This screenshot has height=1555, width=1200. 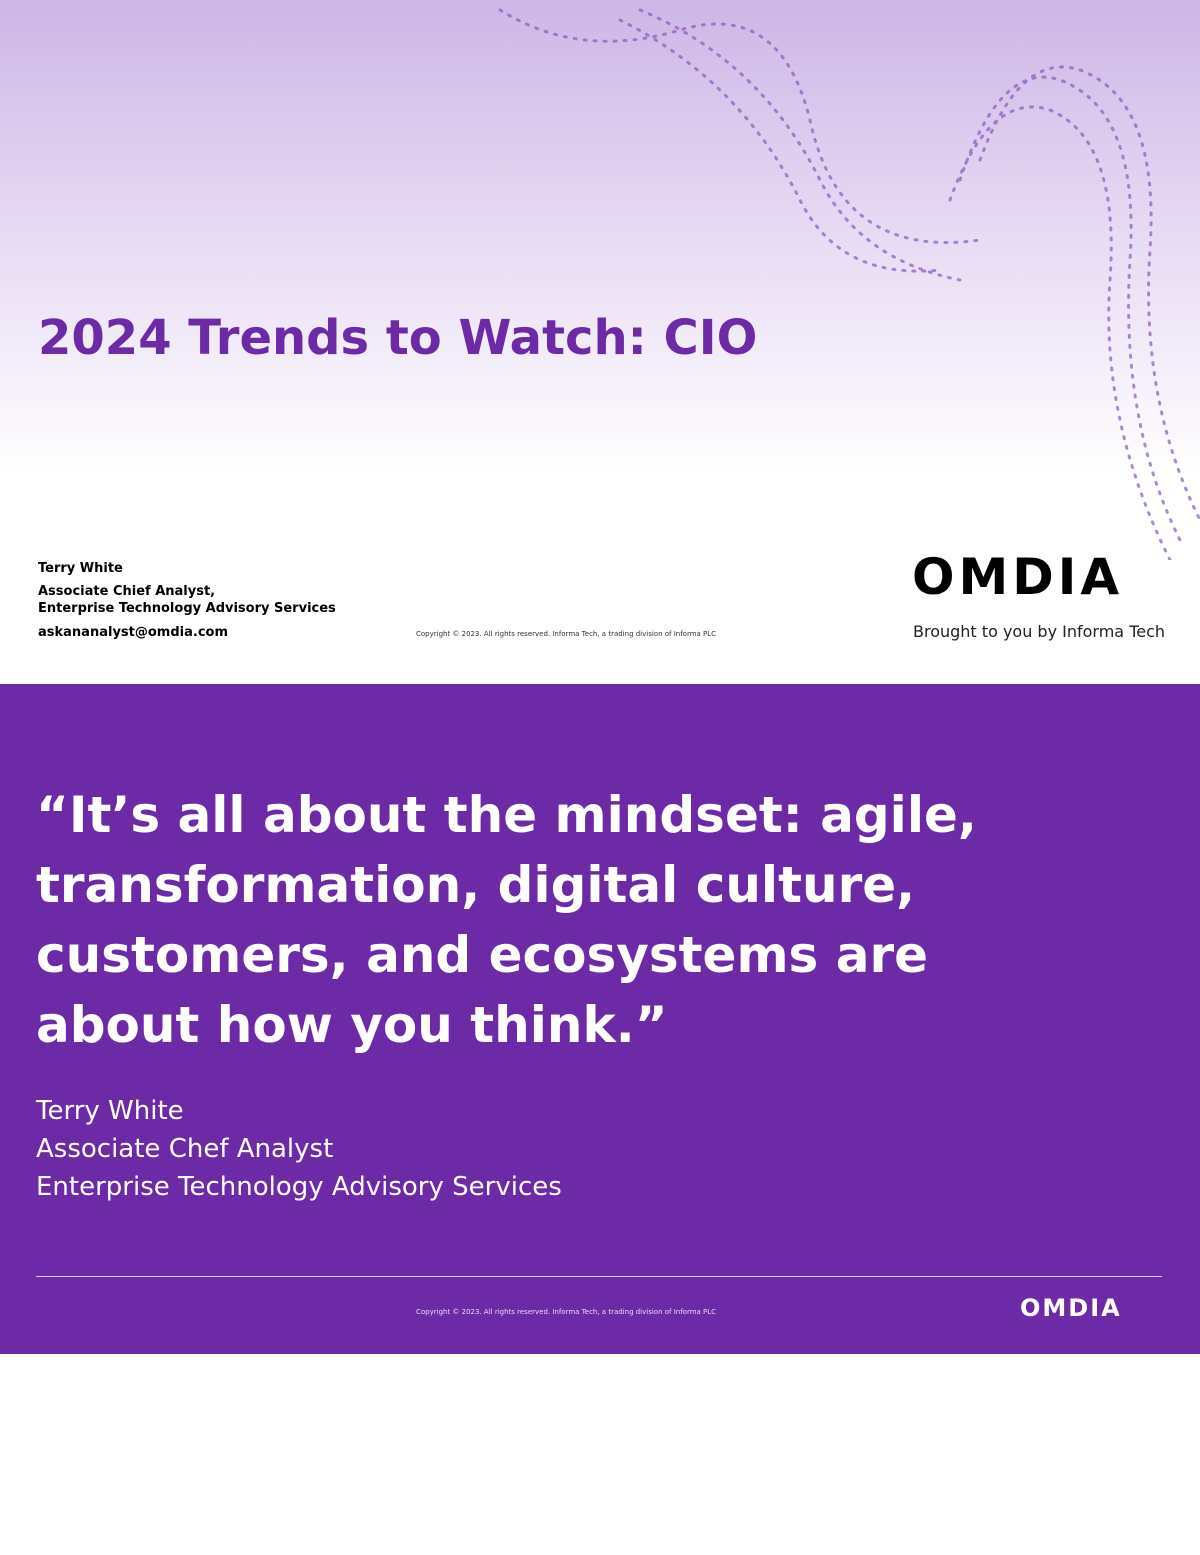 I want to click on quote-line: transformation, digital culture,, so click(x=476, y=885).